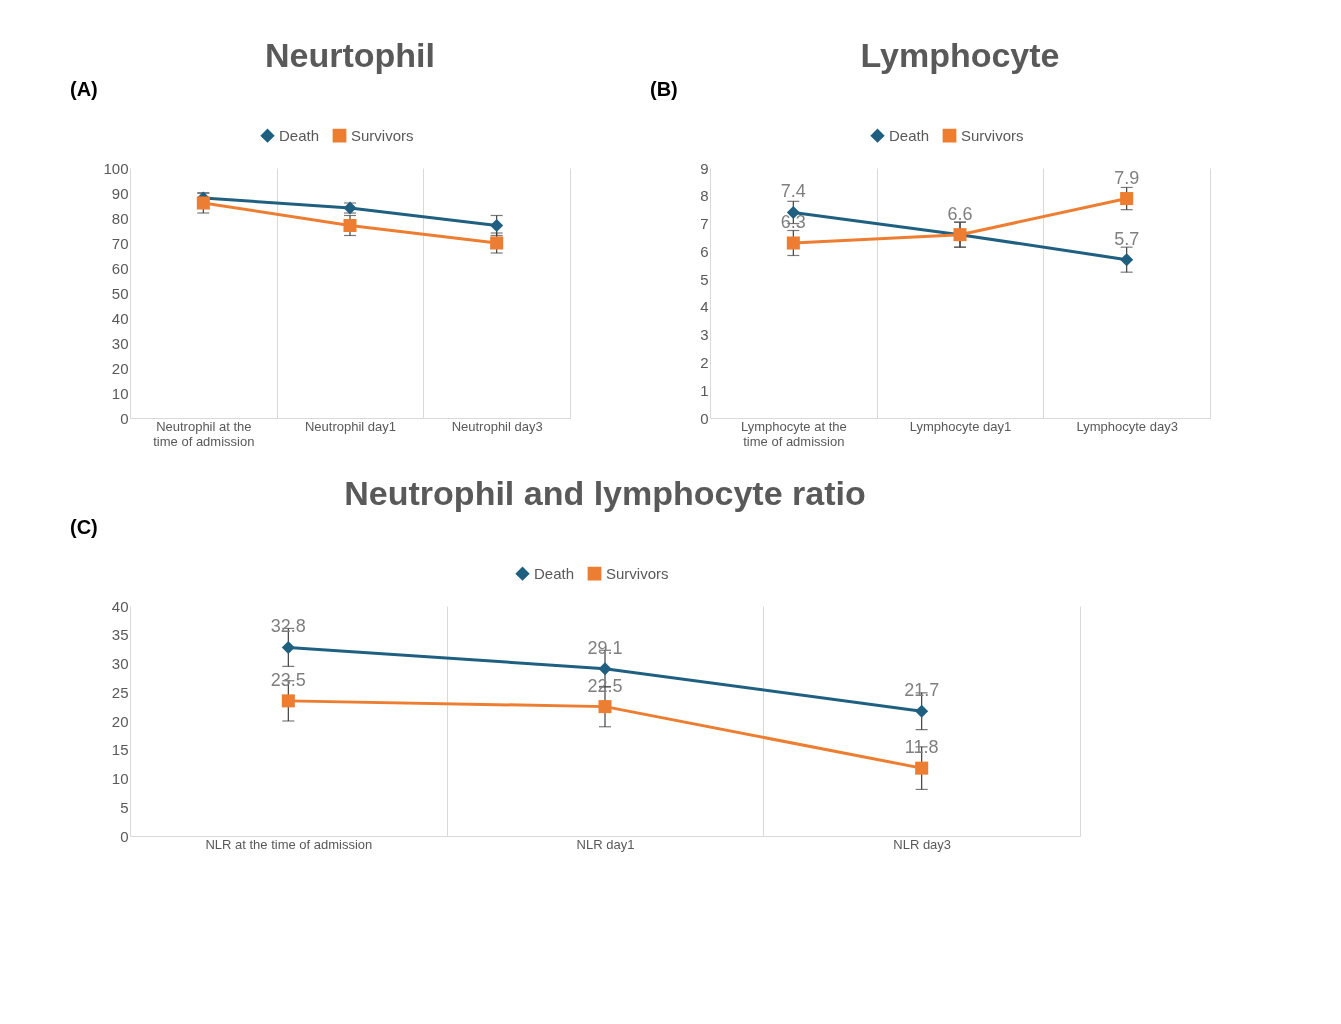  Describe the element at coordinates (704, 307) in the screenshot. I see `y-tick-label: 4` at that location.